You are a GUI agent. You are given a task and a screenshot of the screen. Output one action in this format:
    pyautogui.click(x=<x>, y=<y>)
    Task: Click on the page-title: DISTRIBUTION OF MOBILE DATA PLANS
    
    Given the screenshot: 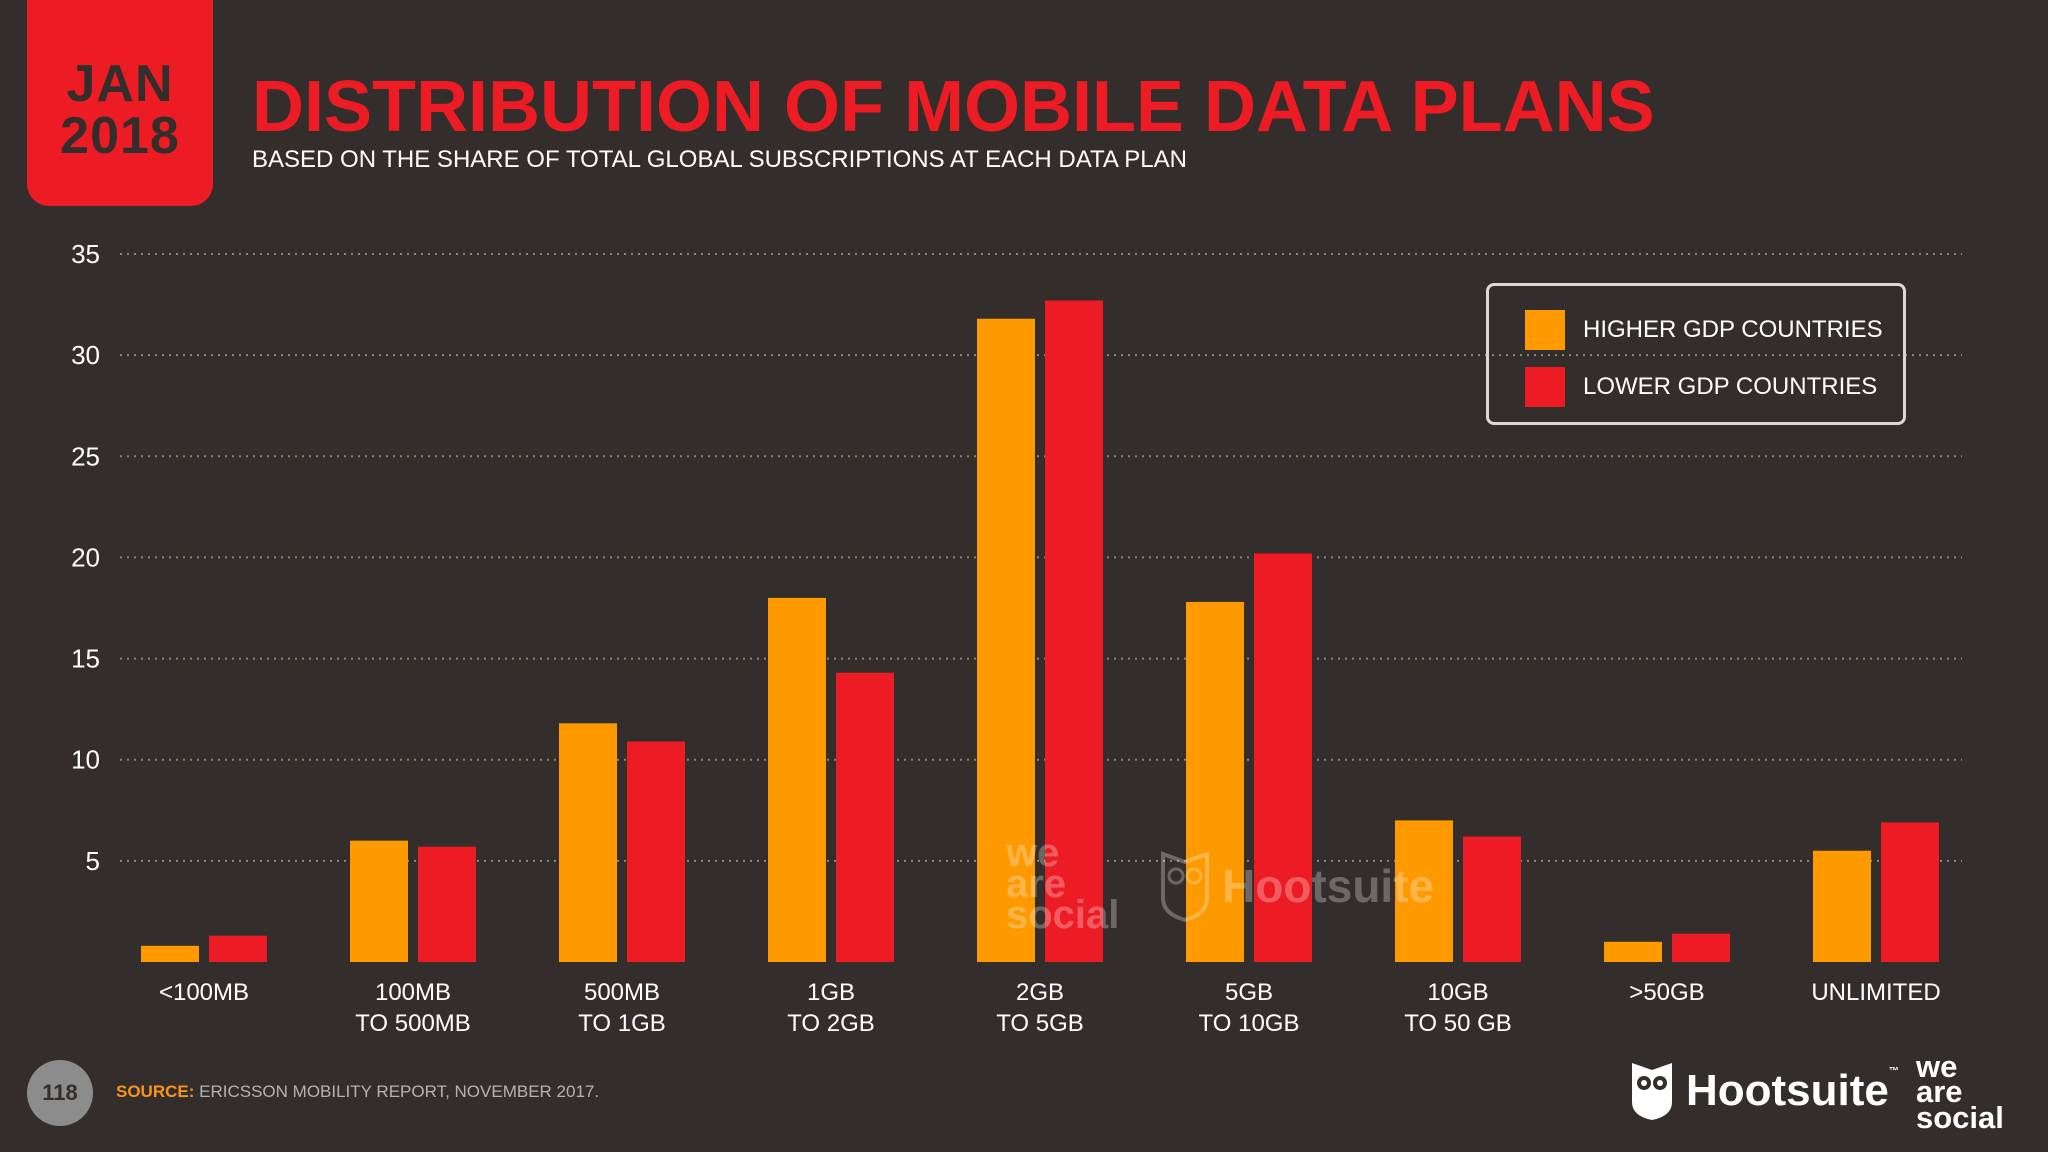 What is the action you would take?
    pyautogui.click(x=953, y=107)
    